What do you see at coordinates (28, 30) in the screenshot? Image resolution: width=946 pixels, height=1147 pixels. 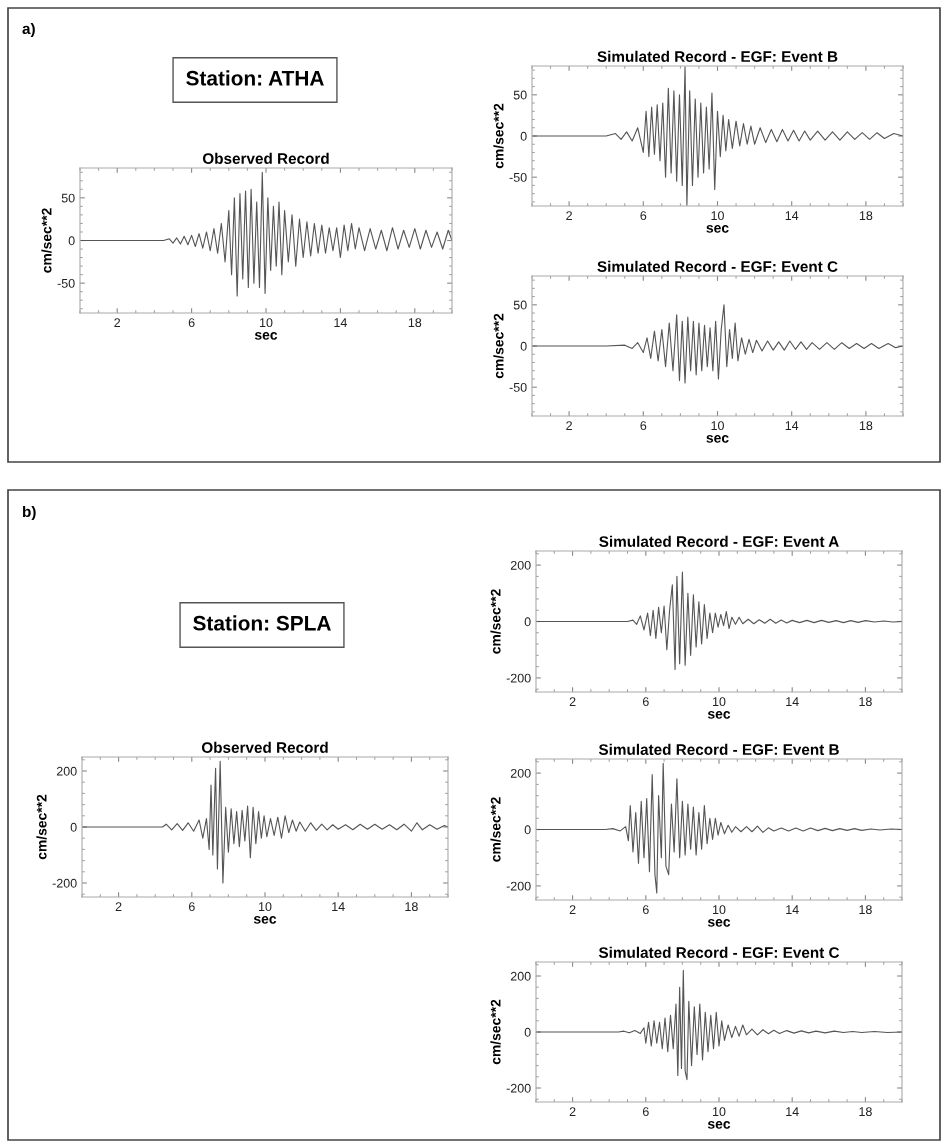 I see `text: a)` at bounding box center [28, 30].